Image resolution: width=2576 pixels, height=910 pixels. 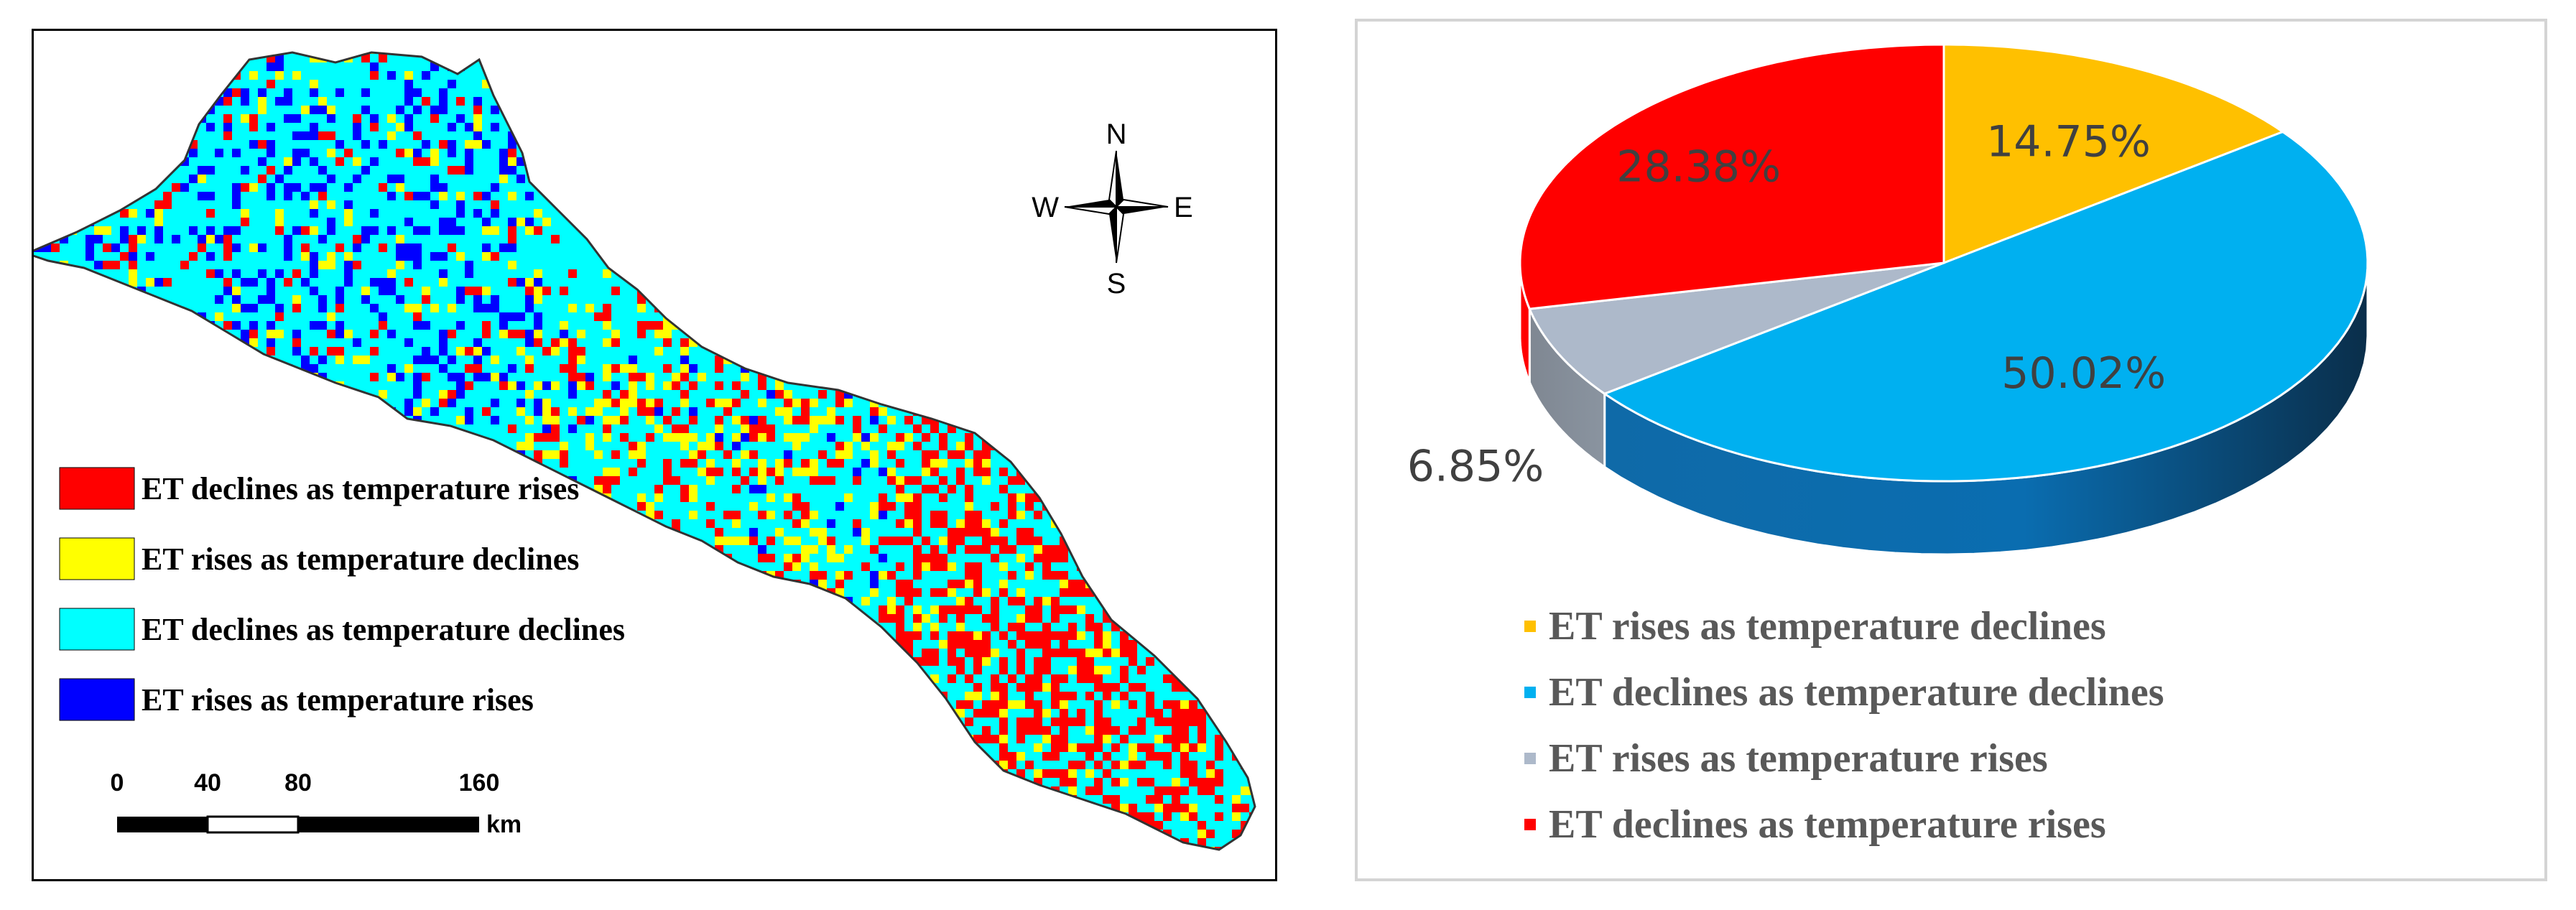 What do you see at coordinates (1142, 210) in the screenshot?
I see `compass-east-black` at bounding box center [1142, 210].